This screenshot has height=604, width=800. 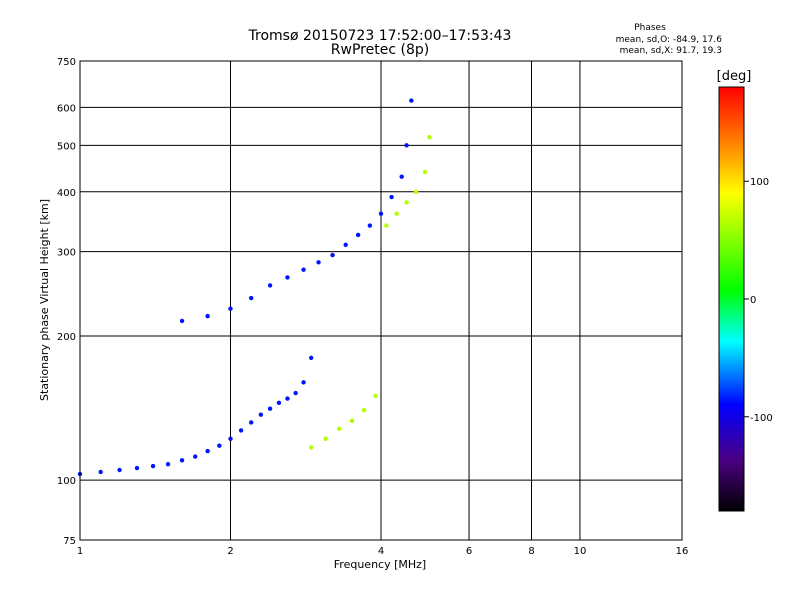 What do you see at coordinates (66, 302) in the screenshot?
I see `y-tick-labels: 75 100 200 300 400 500 600 750` at bounding box center [66, 302].